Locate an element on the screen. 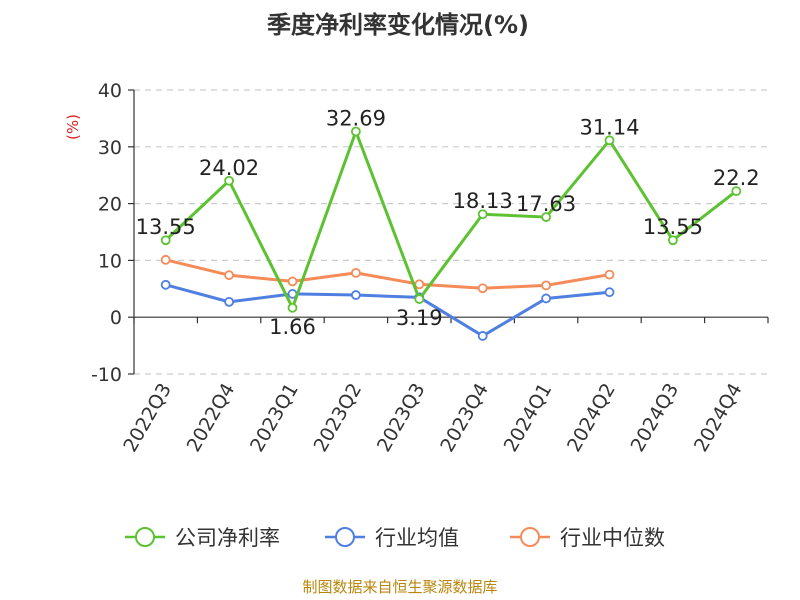 The height and width of the screenshot is (600, 800). x-tick-label-2024Q4: 2024Q4 is located at coordinates (718, 418).